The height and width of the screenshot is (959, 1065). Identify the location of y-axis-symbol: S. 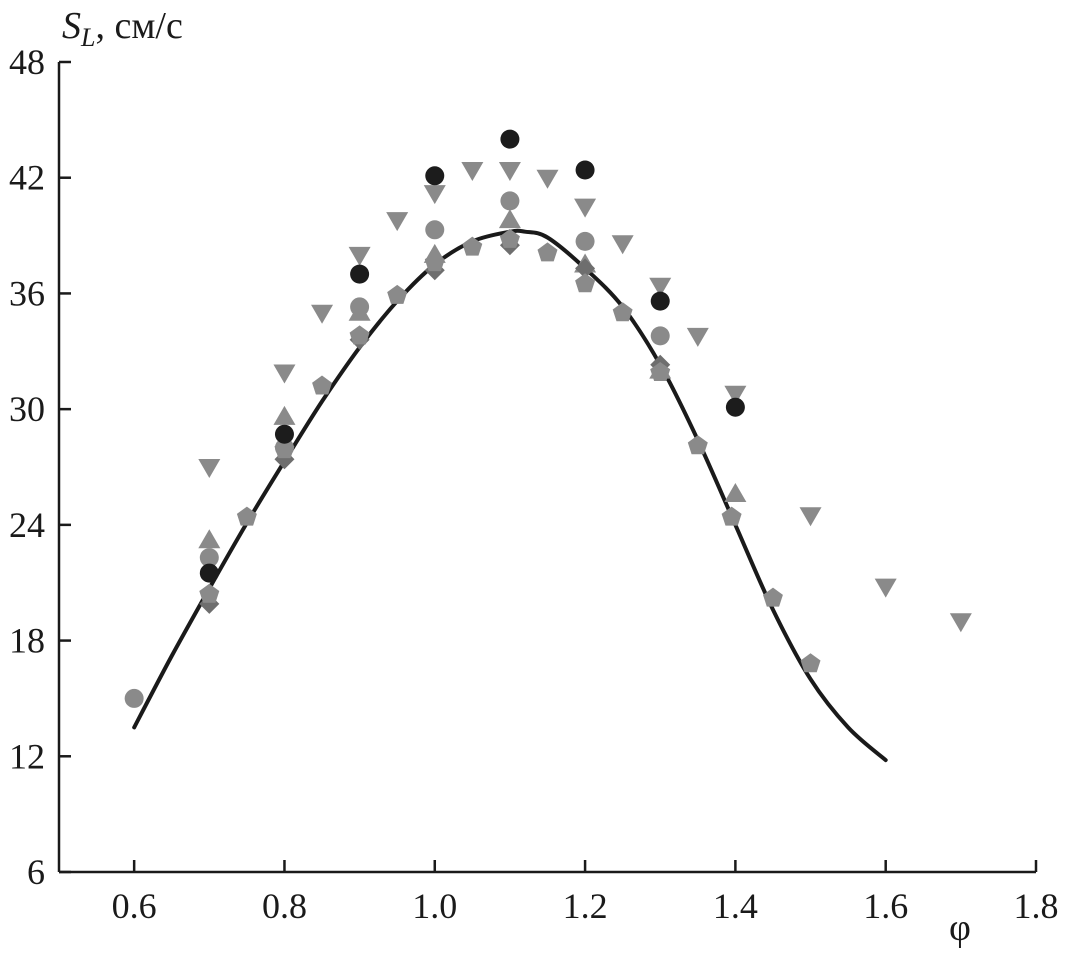
(71, 26).